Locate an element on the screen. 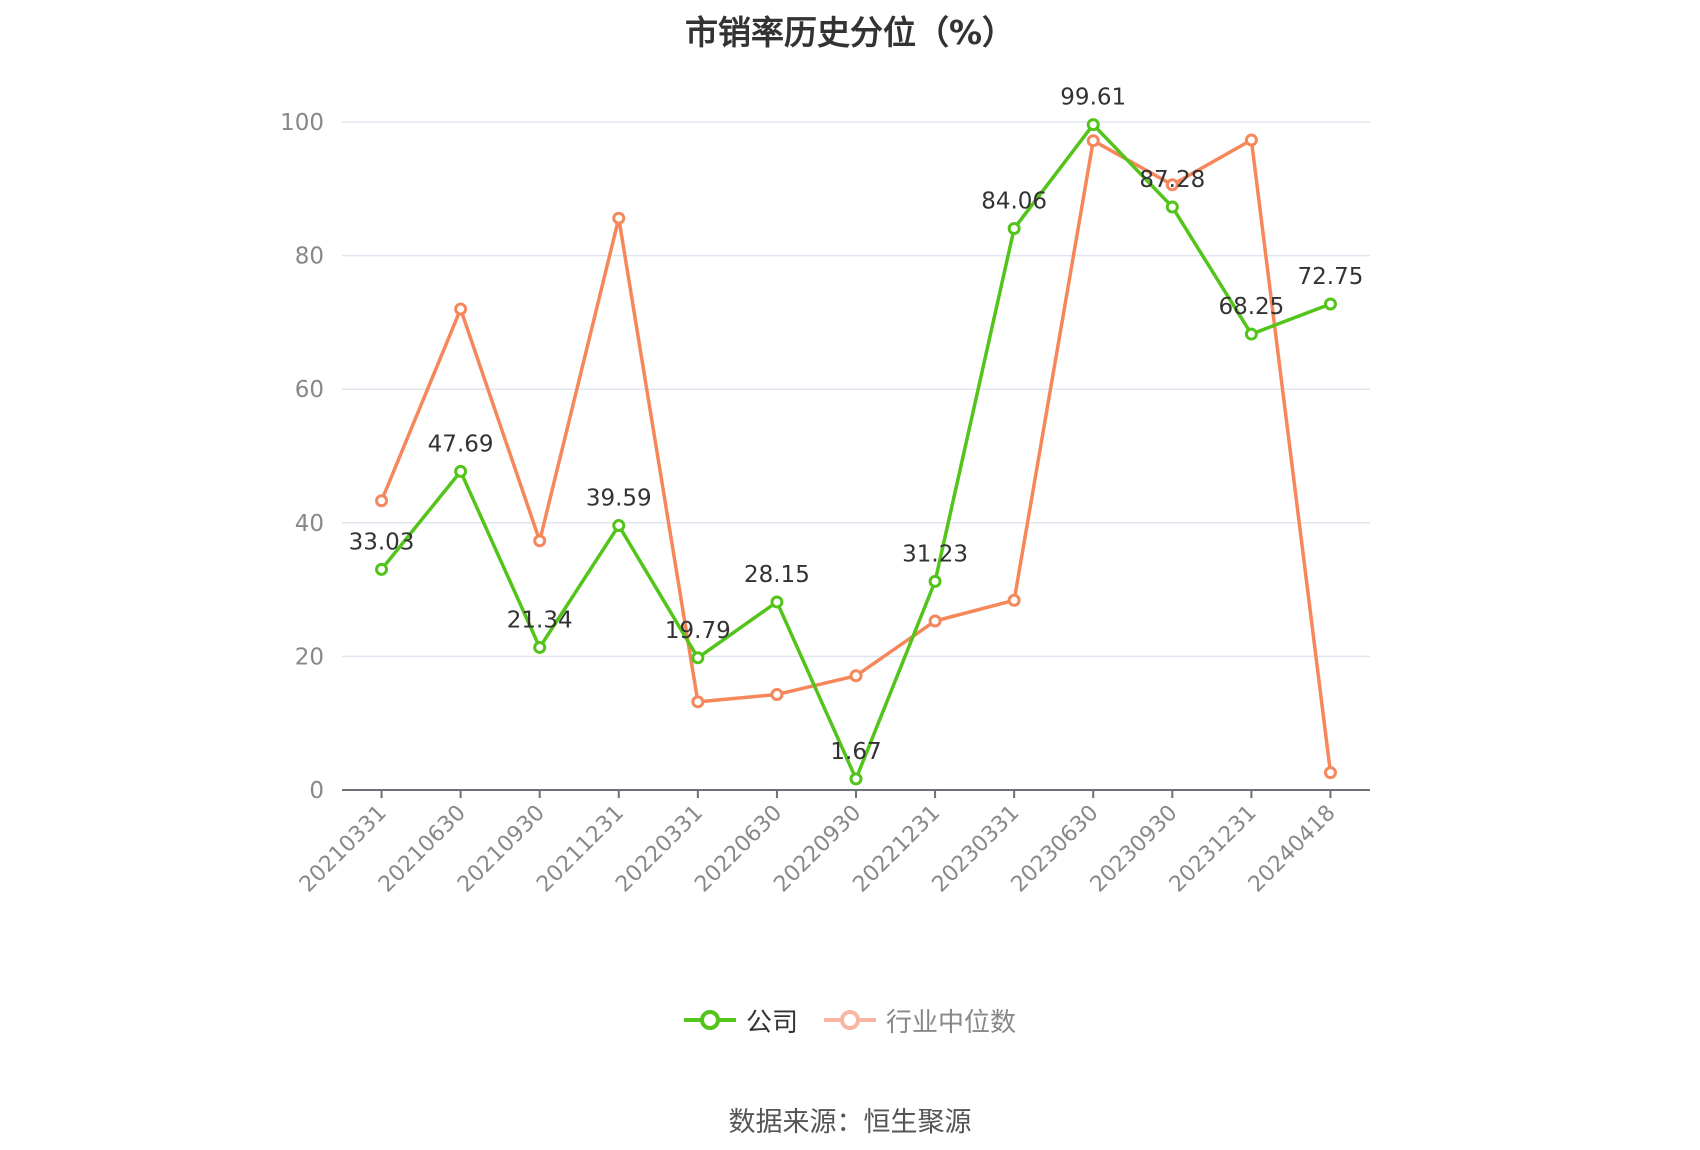 Image resolution: width=1700 pixels, height=1150 pixels. y-tick-label: 80 is located at coordinates (309, 257).